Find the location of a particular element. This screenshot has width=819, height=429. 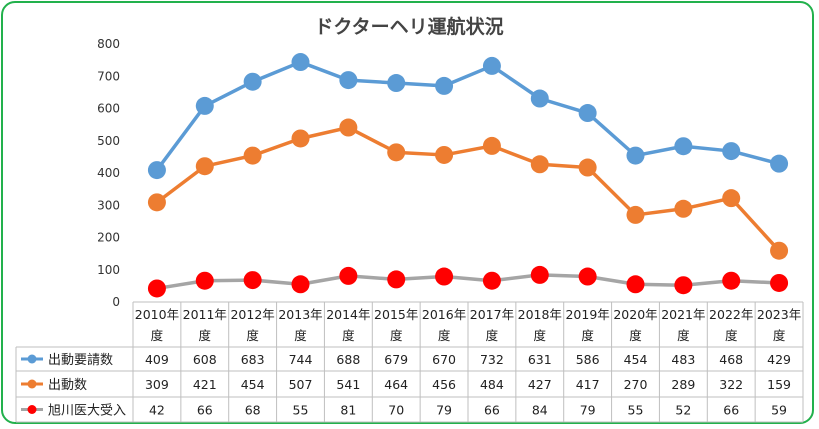

table-cell-value: 679 is located at coordinates (396, 359).